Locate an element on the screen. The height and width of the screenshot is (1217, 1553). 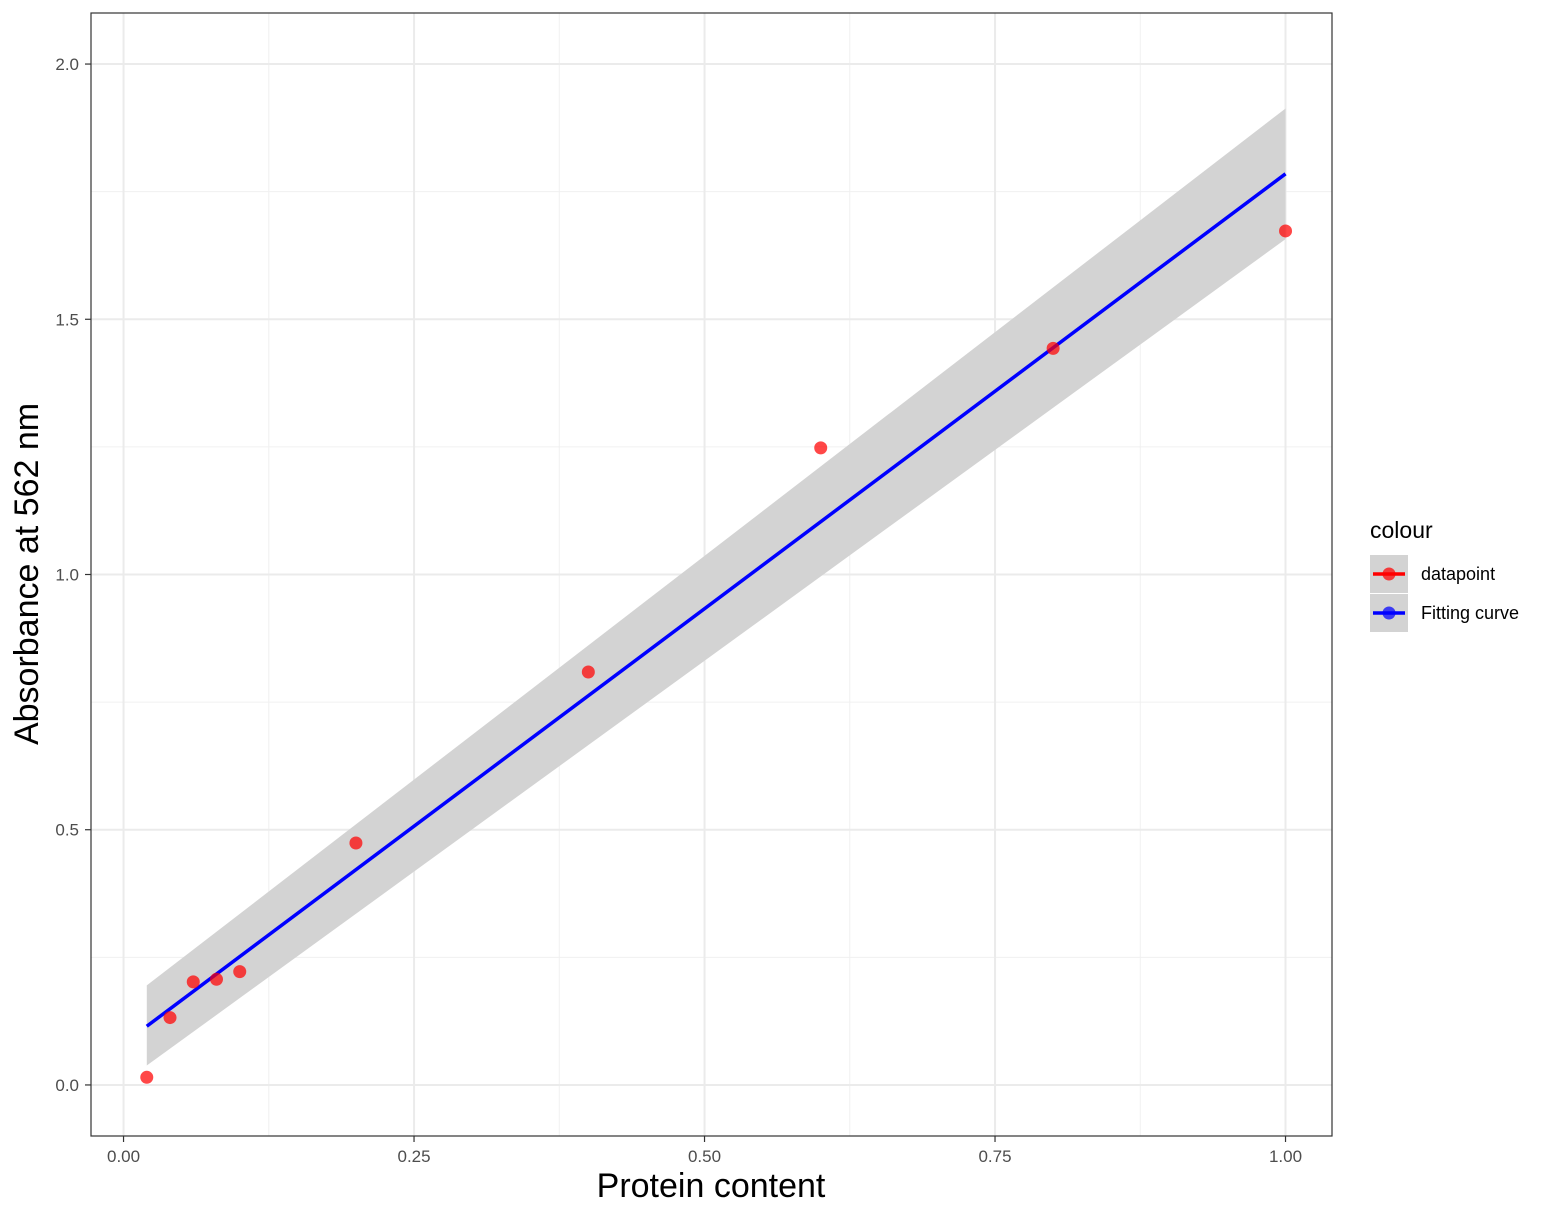
legend: colour datapoint Fitting curve is located at coordinates (1444, 574).